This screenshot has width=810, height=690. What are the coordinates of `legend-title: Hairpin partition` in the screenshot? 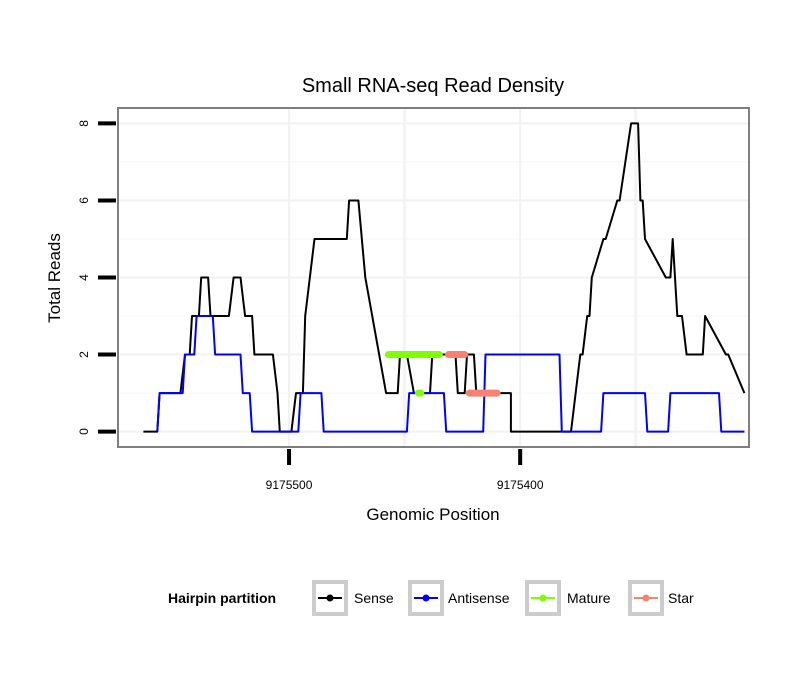 It's located at (222, 598).